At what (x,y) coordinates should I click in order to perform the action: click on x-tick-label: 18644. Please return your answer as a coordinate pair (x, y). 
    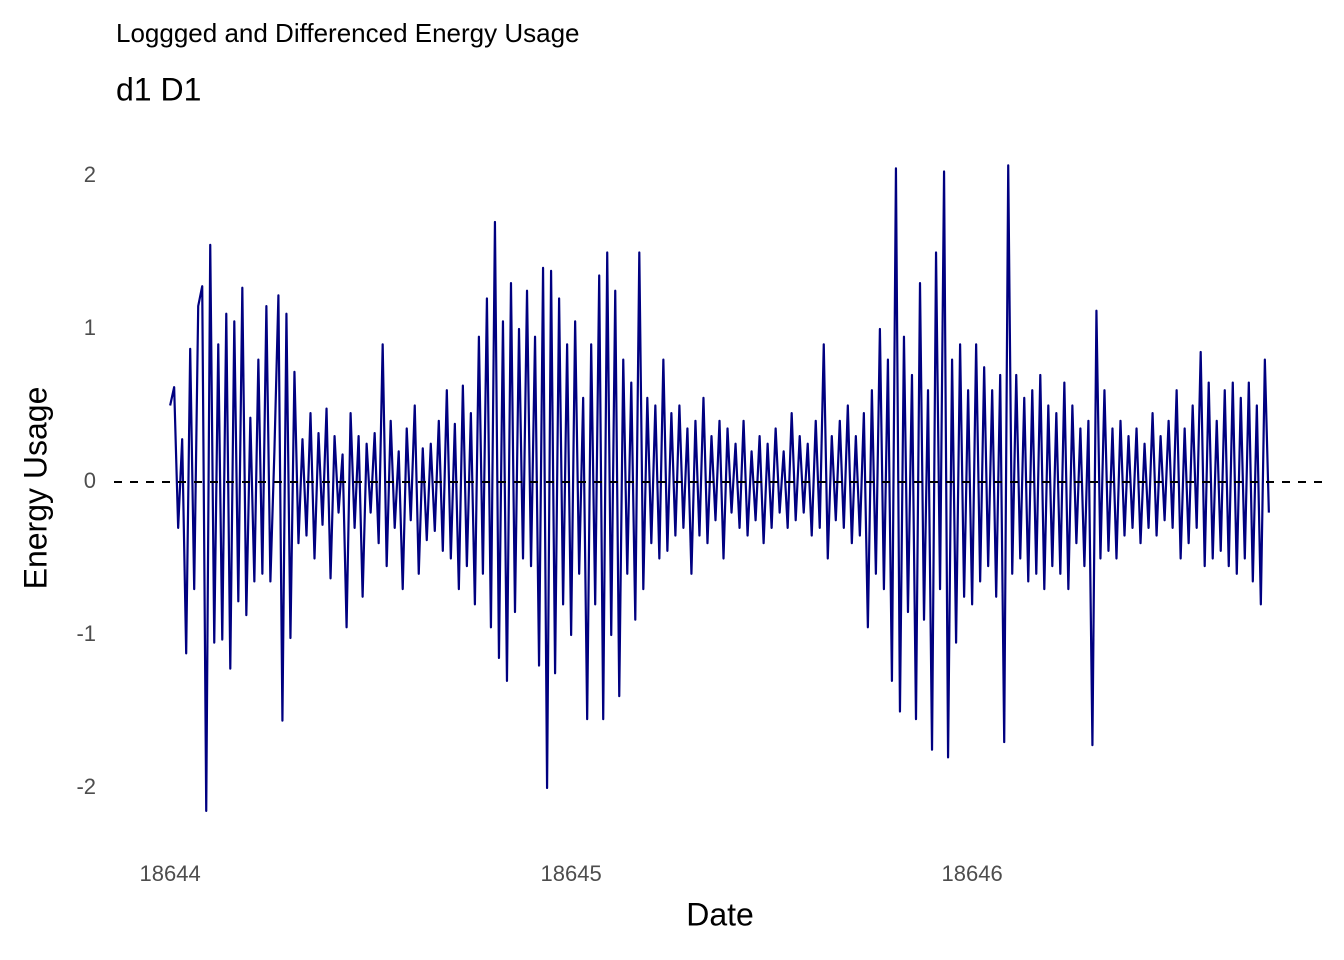
    Looking at the image, I should click on (170, 873).